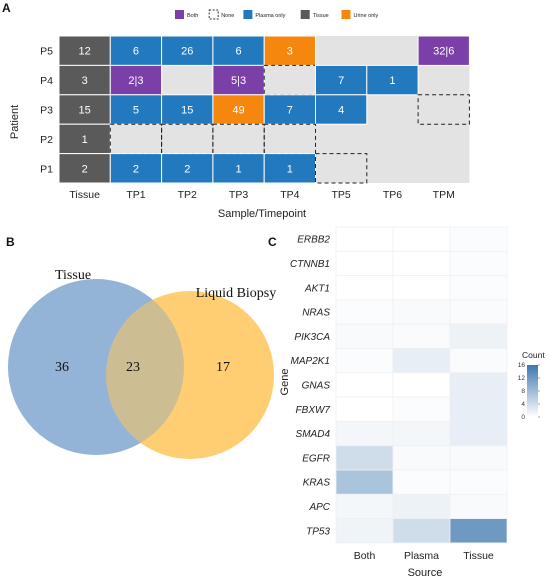 The width and height of the screenshot is (550, 580). I want to click on venn-circle-liquid, so click(190, 375).